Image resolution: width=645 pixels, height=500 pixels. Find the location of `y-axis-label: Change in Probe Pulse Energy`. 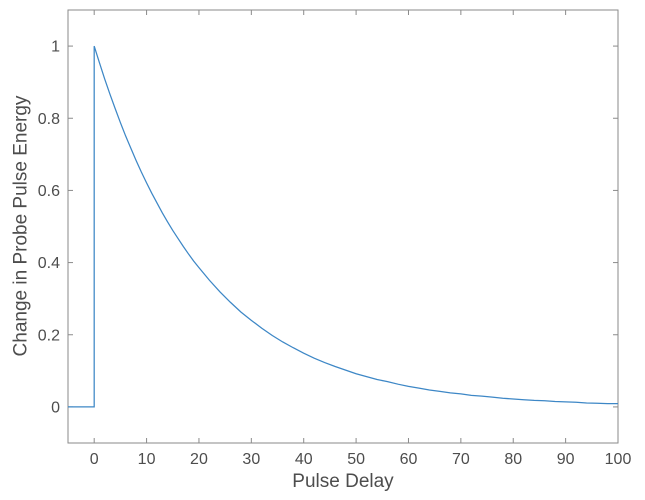

y-axis-label: Change in Probe Pulse Energy is located at coordinates (21, 226).